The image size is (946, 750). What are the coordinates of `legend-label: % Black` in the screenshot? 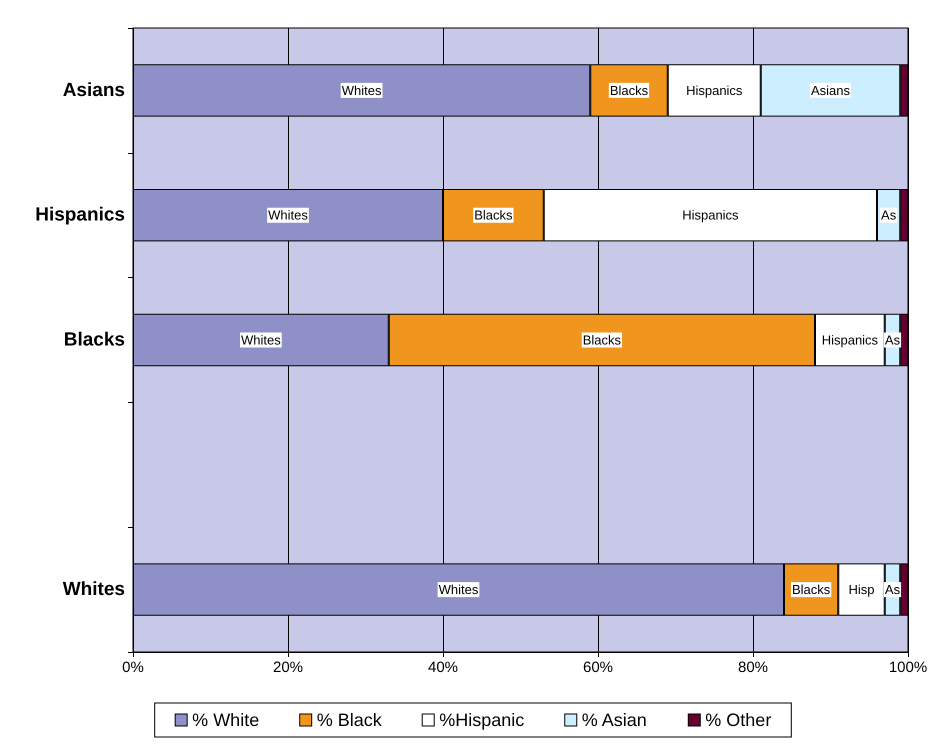 It's located at (349, 720).